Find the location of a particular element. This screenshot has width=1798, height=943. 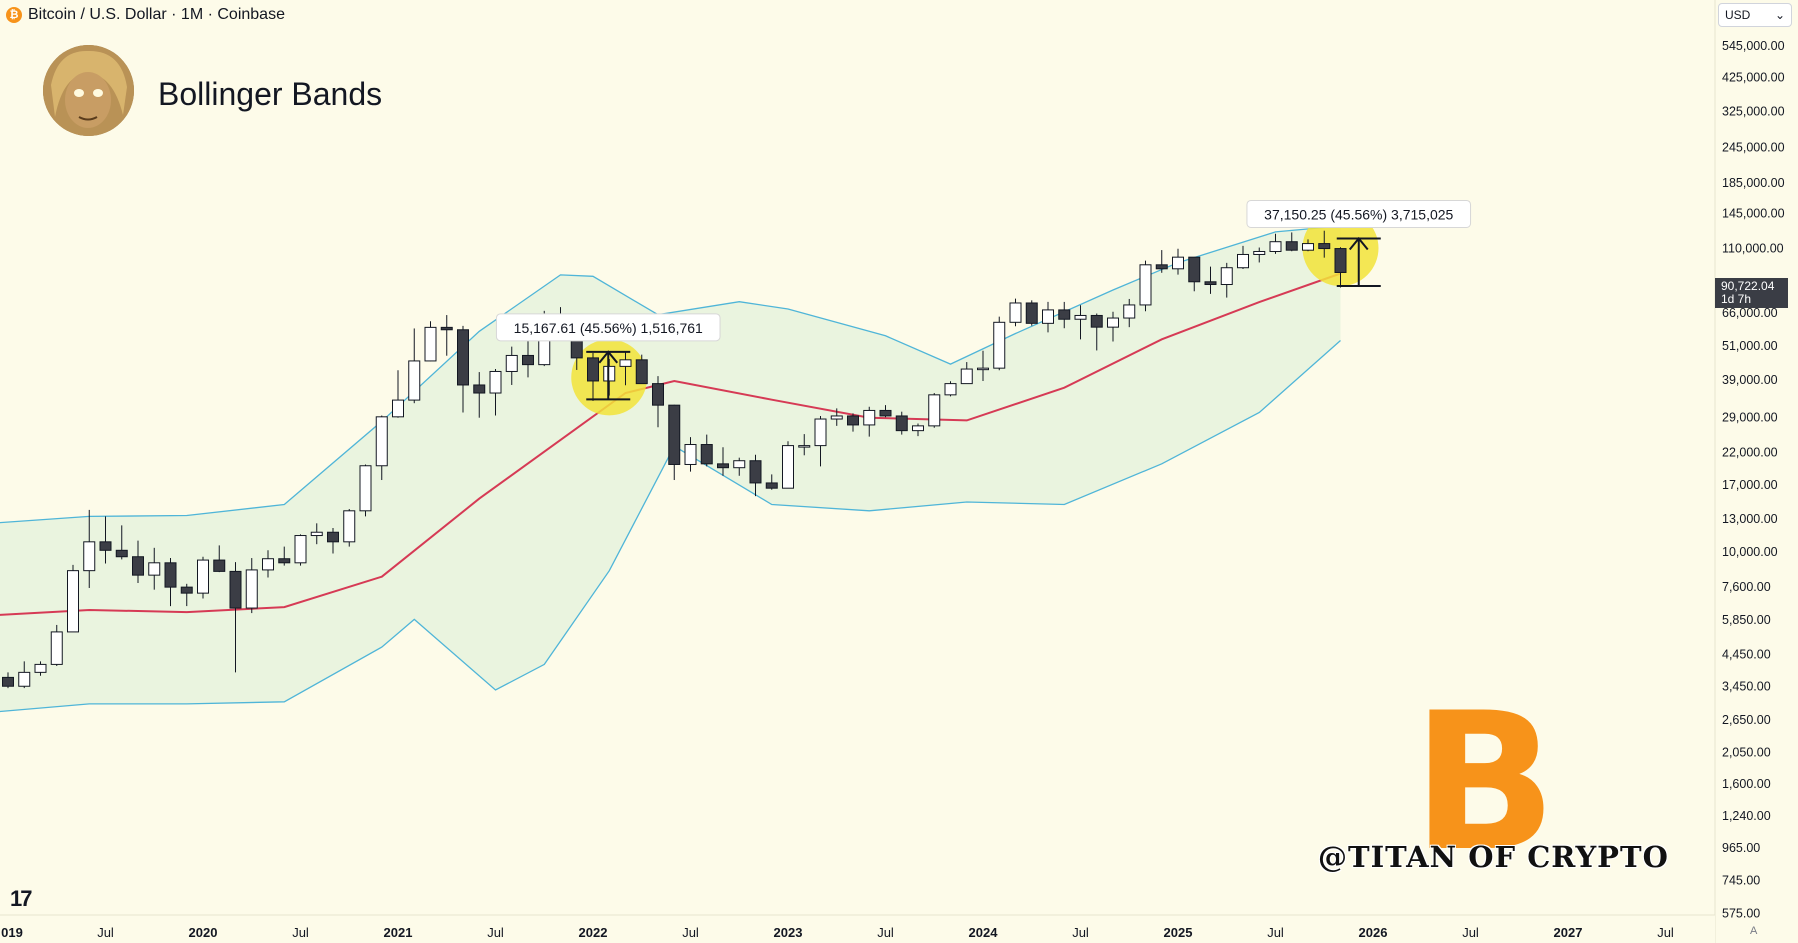

price-tick-label: 66,000.00 is located at coordinates (1750, 313).